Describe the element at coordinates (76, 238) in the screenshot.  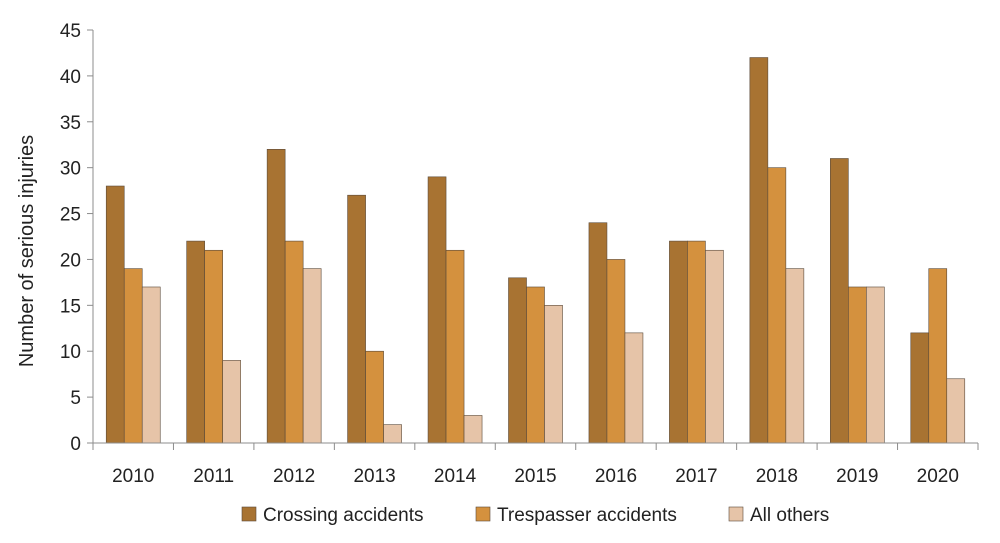
I see `y-ticks: 0 5 10 15 20 25 30 35 40 45` at that location.